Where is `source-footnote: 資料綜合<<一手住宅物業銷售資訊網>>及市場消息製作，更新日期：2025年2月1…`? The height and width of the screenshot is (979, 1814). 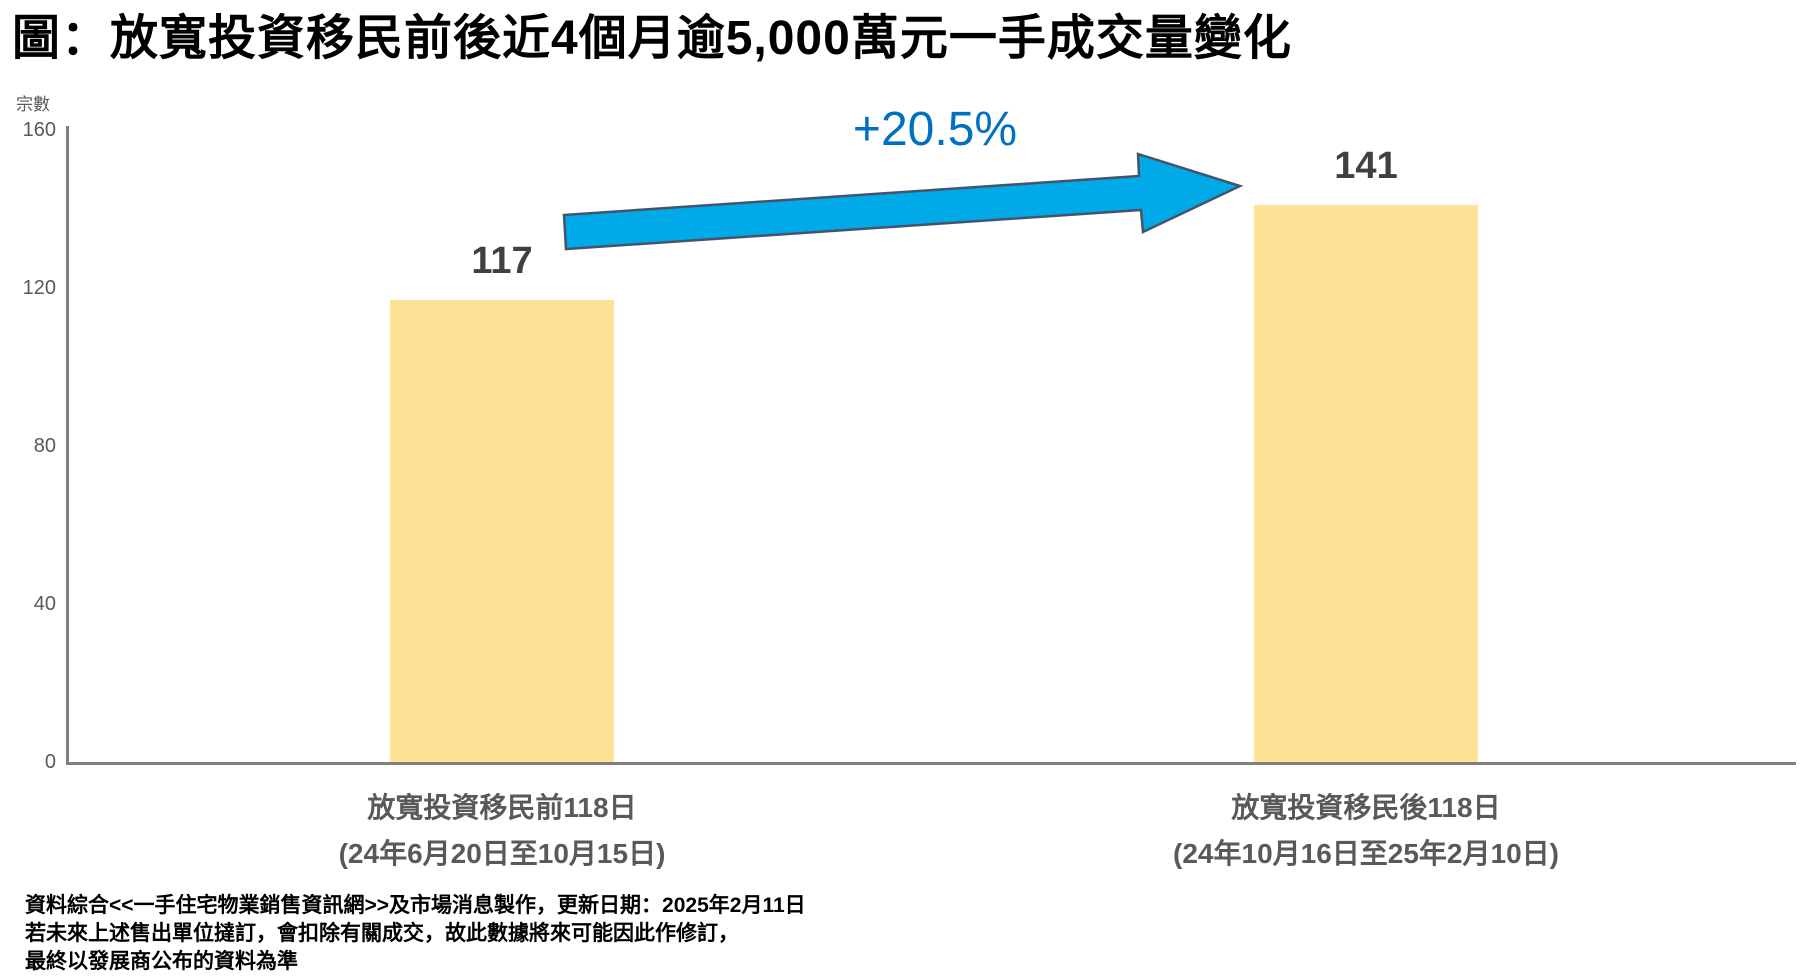
source-footnote: 資料綜合<<一手住宅物業銷售資訊網>>及市場消息製作，更新日期：2025年2月1… is located at coordinates (415, 934).